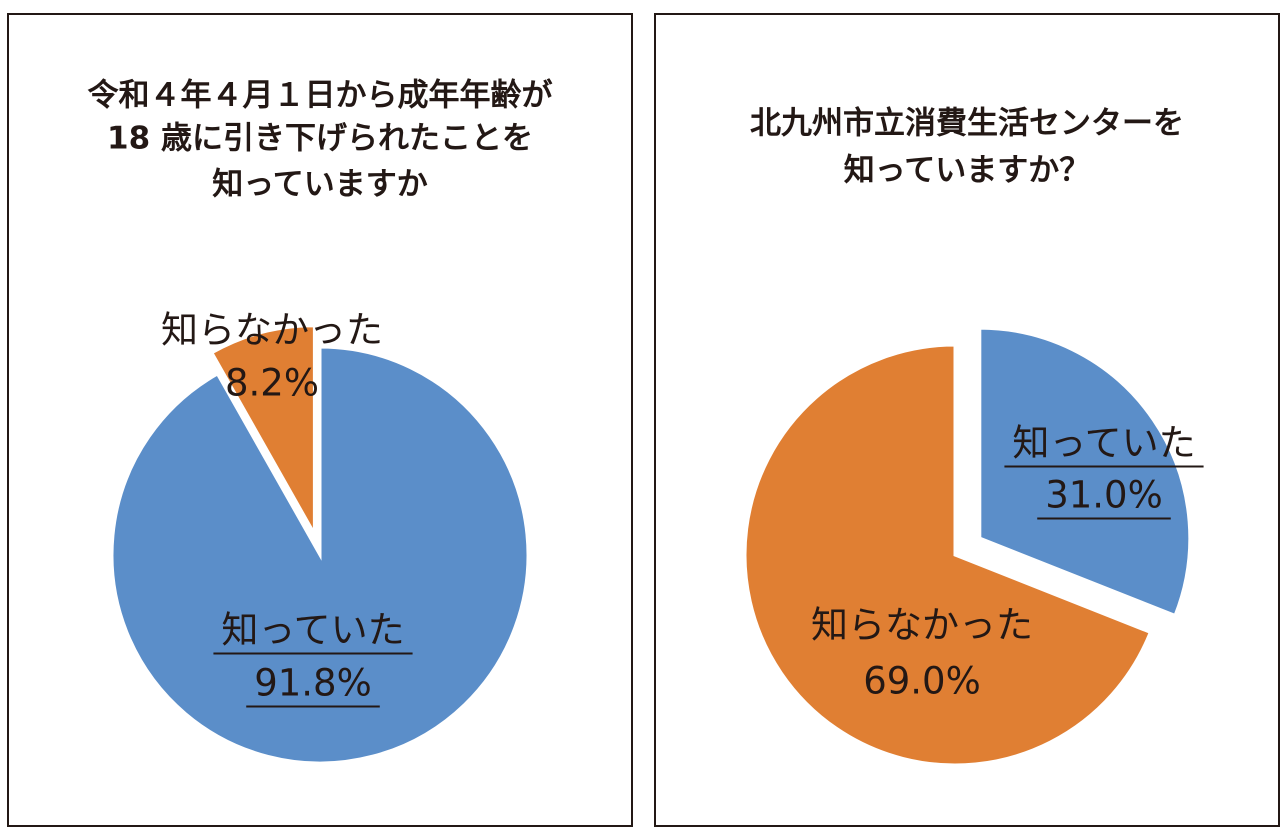  I want to click on chart-title: 北九州市立消費生活センターを, so click(967, 124).